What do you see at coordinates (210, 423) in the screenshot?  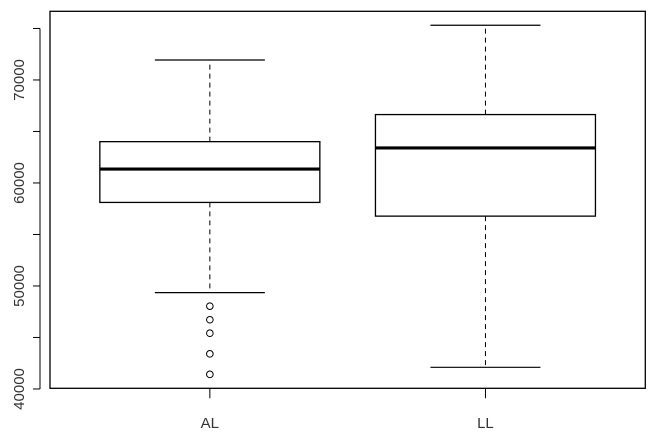 I see `x-tick-label: AL` at bounding box center [210, 423].